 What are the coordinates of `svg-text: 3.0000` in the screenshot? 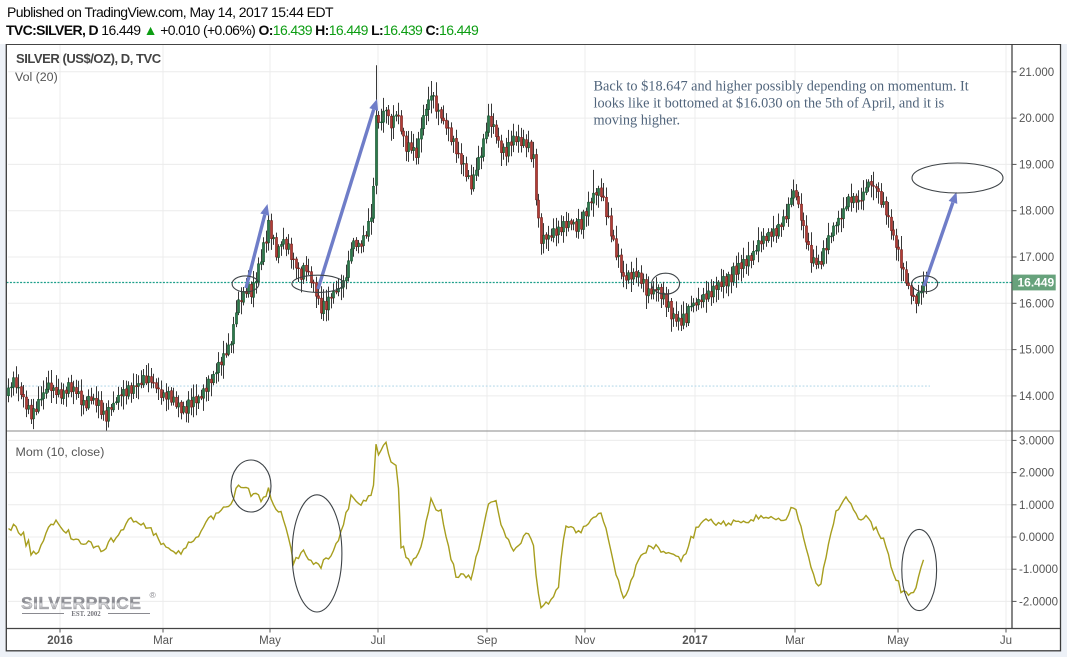 It's located at (1036, 441).